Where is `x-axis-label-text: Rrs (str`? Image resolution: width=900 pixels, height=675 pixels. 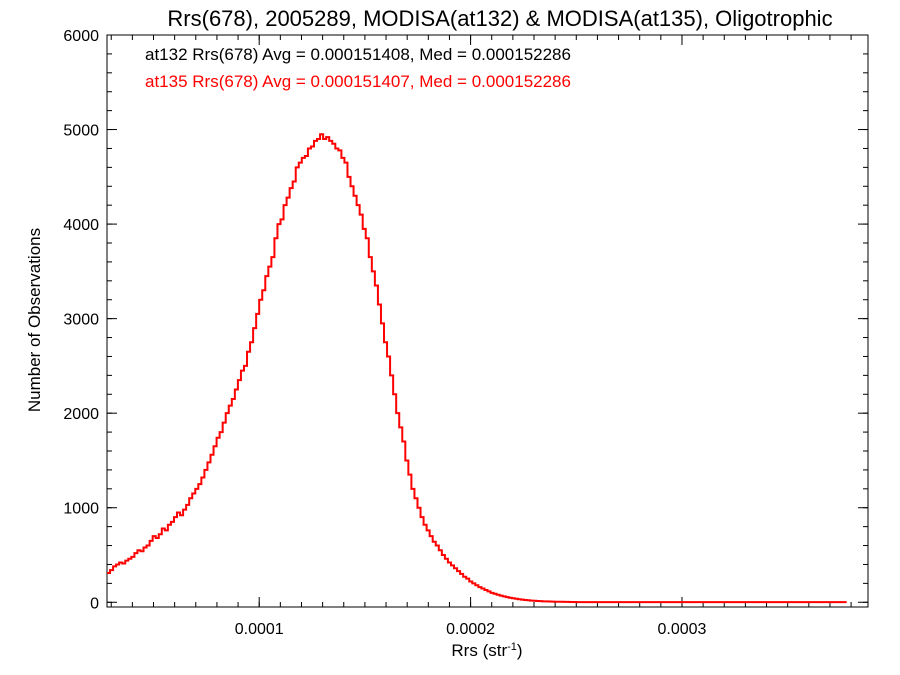 x-axis-label-text: Rrs (str is located at coordinates (479, 650).